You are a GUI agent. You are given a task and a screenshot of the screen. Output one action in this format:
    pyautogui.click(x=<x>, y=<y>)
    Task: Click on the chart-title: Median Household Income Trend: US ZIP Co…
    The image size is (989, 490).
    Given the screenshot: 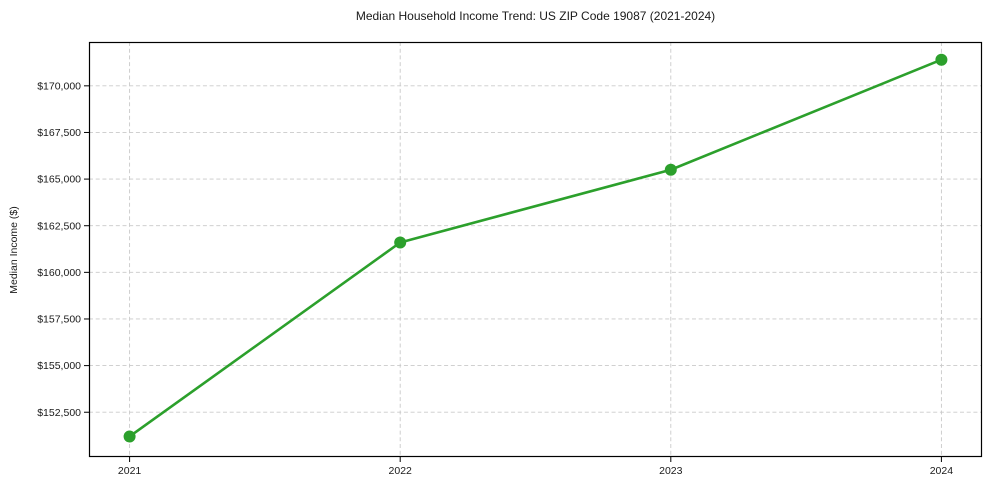 What is the action you would take?
    pyautogui.click(x=535, y=16)
    